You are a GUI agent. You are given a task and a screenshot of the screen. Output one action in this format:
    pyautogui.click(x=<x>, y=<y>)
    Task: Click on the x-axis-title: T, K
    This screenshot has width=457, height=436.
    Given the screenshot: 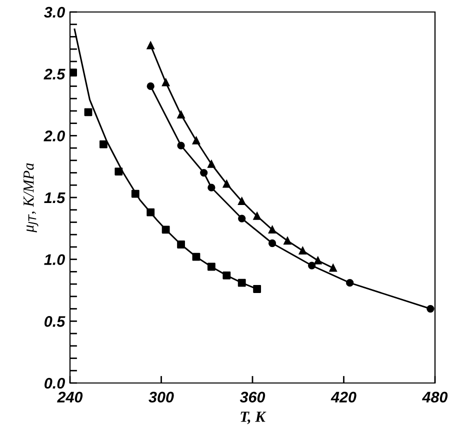 What is the action you would take?
    pyautogui.click(x=253, y=418)
    